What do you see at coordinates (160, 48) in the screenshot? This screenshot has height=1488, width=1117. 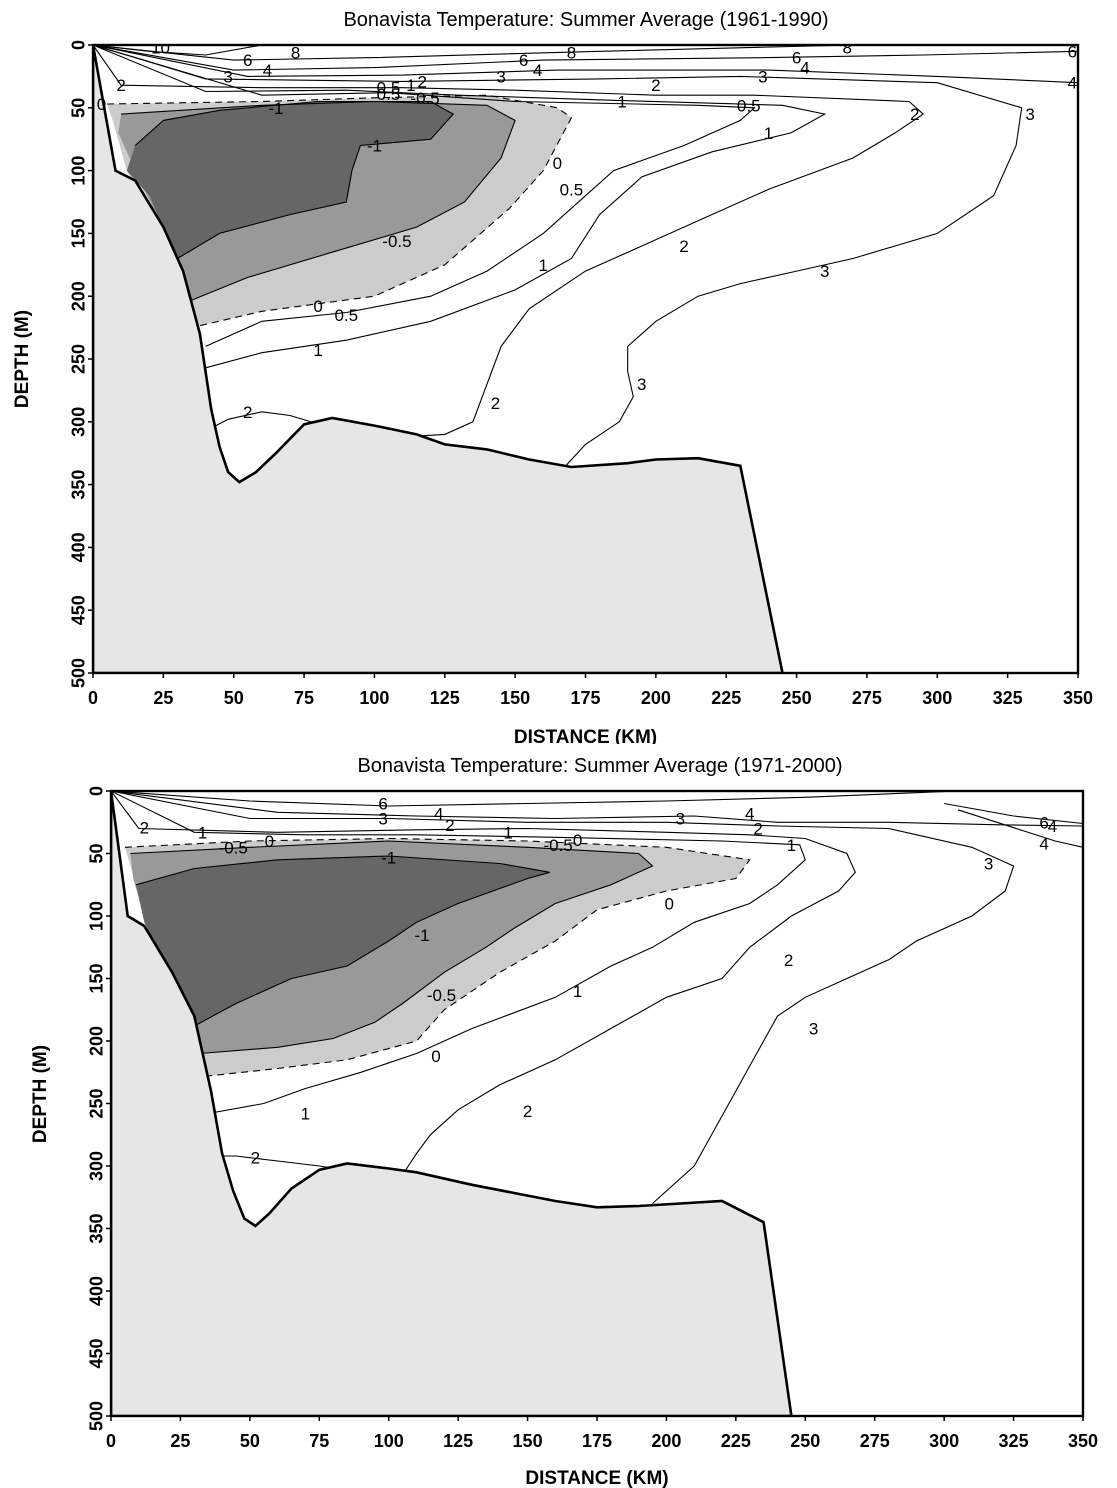 I see `contour-label: 10` at bounding box center [160, 48].